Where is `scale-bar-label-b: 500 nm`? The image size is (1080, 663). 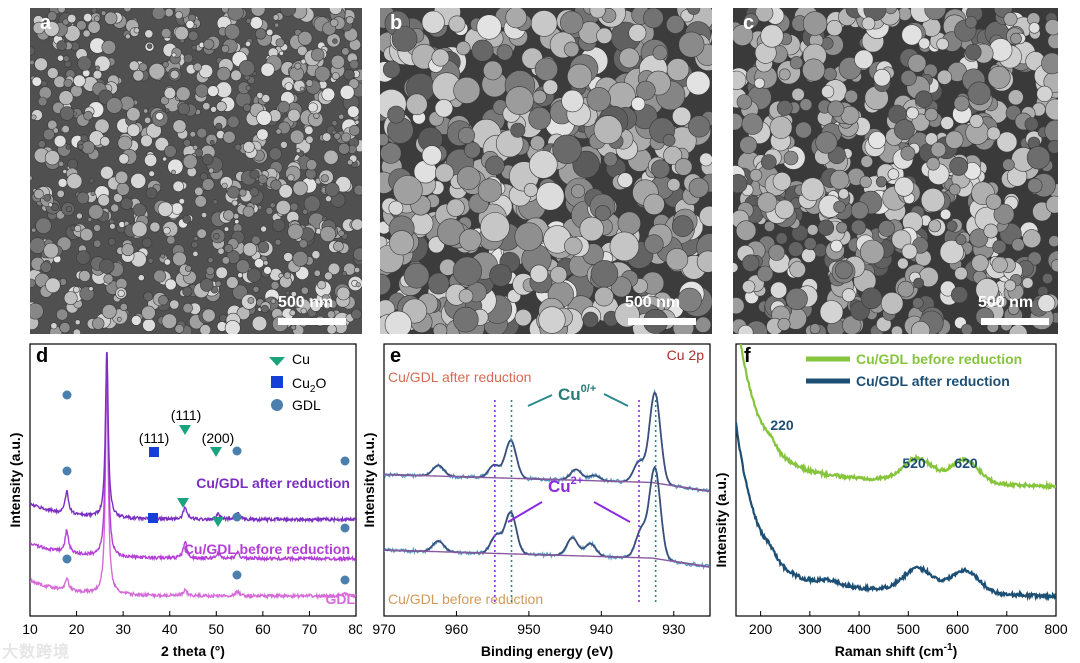 scale-bar-label-b: 500 nm is located at coordinates (653, 302).